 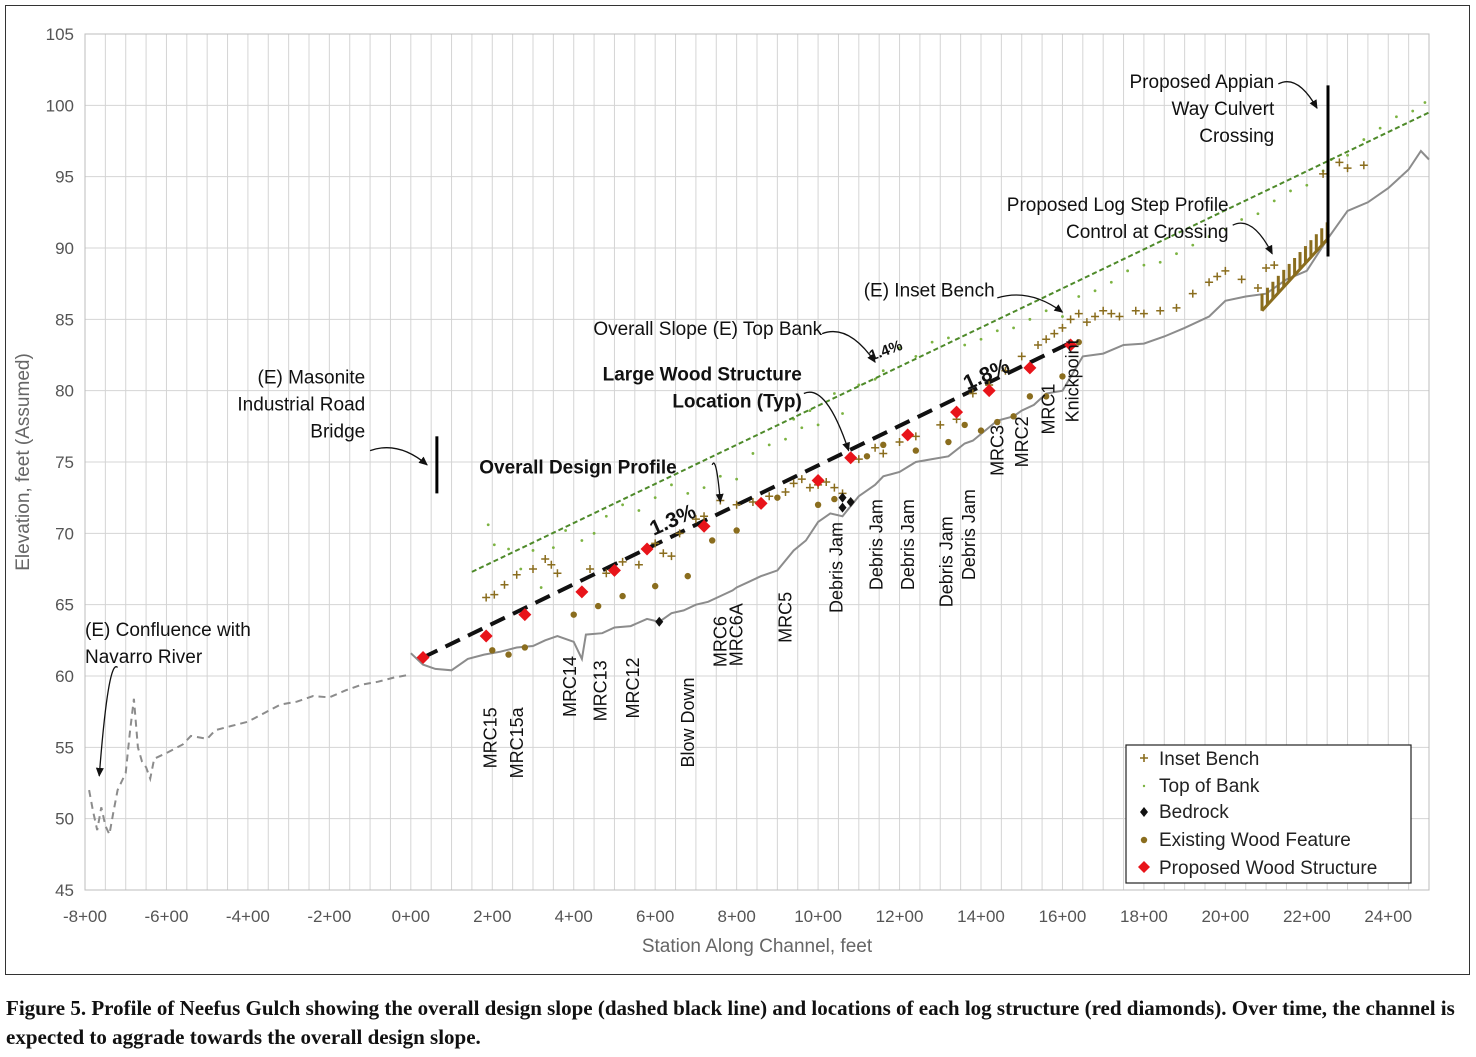 I want to click on feature-label: MRC1, so click(x=1048, y=409).